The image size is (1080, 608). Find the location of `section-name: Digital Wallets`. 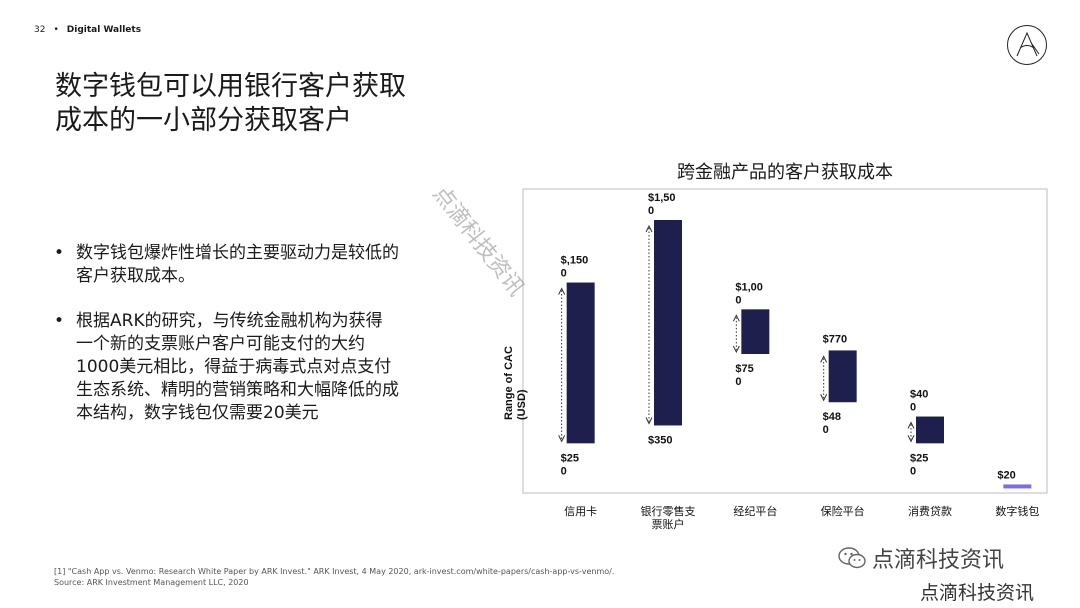

section-name: Digital Wallets is located at coordinates (104, 30).